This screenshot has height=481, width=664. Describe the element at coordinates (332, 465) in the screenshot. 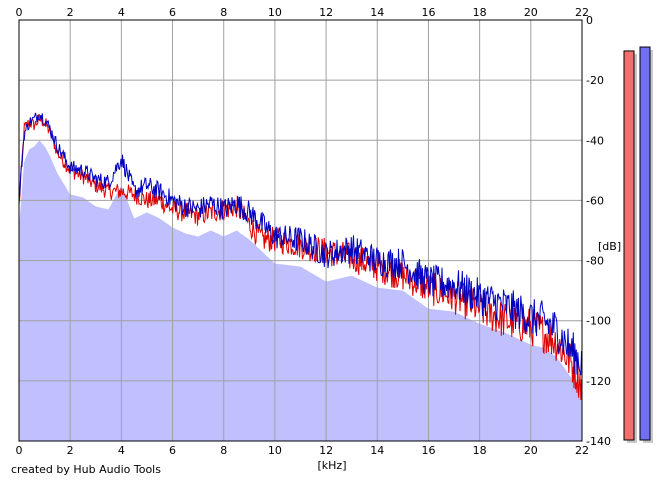

I see `x-axis-label: [kHz]` at that location.